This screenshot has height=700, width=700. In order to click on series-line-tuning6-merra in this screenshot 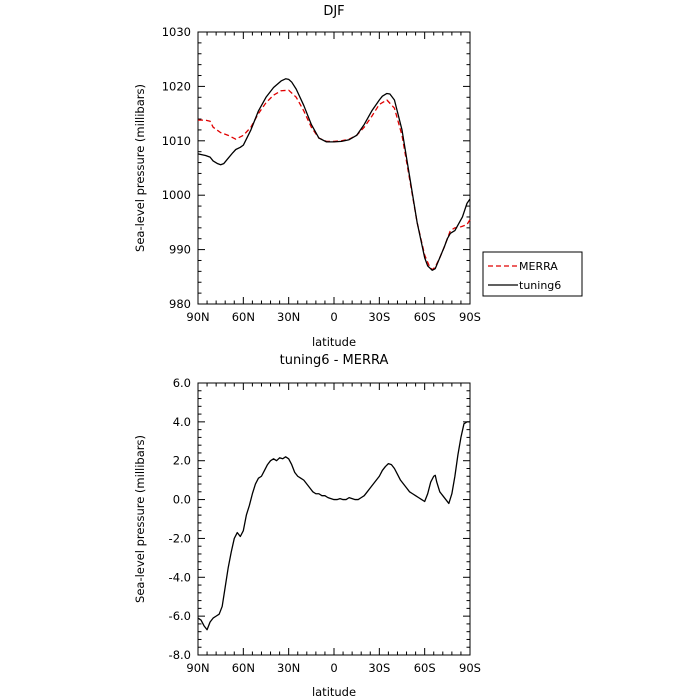, I will do `click(333, 526)`.